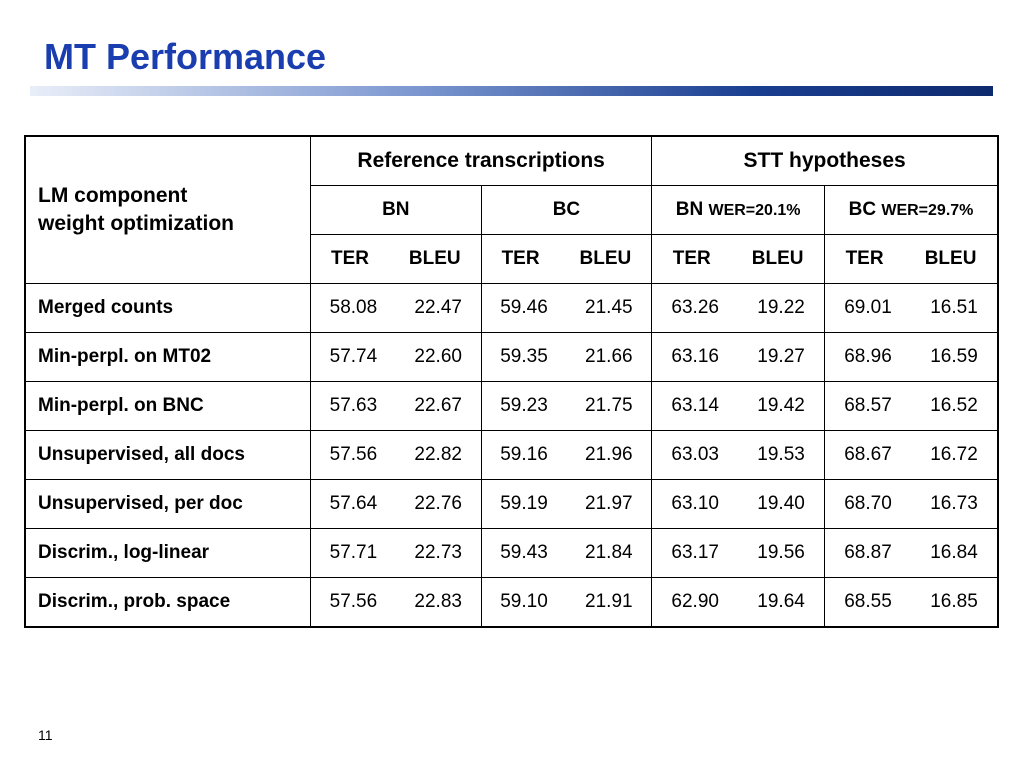 The height and width of the screenshot is (768, 1024). What do you see at coordinates (511, 91) in the screenshot?
I see `title-underline-bar` at bounding box center [511, 91].